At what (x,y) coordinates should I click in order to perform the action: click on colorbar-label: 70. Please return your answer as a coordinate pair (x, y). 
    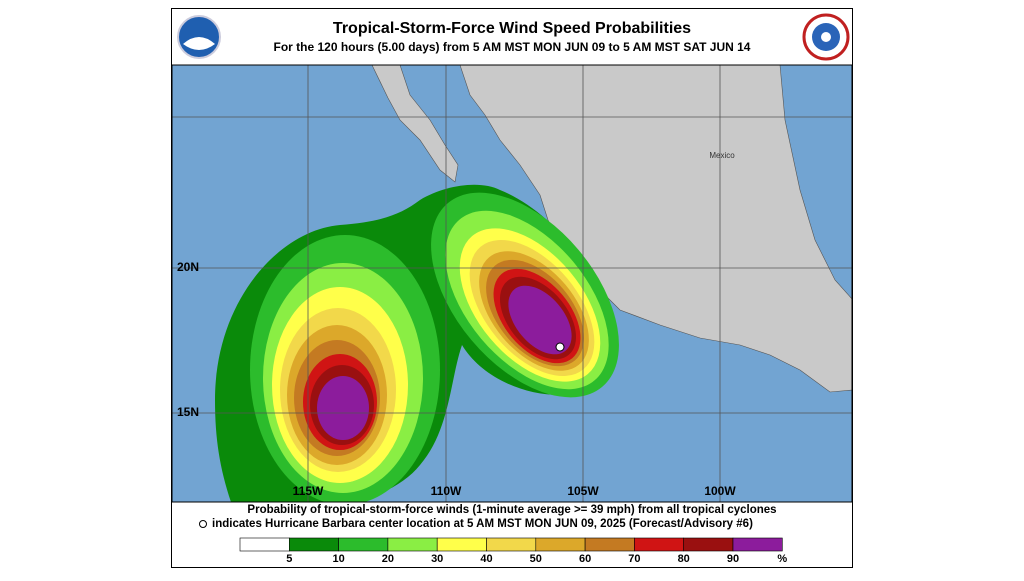
    Looking at the image, I should click on (634, 559).